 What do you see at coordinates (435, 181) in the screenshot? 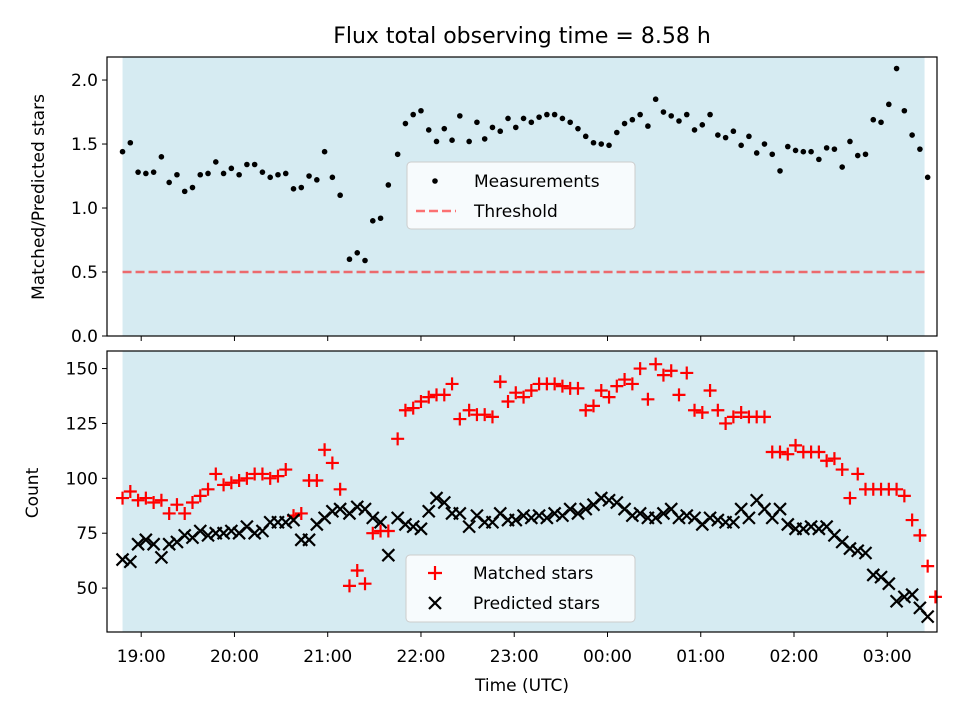
I see `legend-measurements-marker` at bounding box center [435, 181].